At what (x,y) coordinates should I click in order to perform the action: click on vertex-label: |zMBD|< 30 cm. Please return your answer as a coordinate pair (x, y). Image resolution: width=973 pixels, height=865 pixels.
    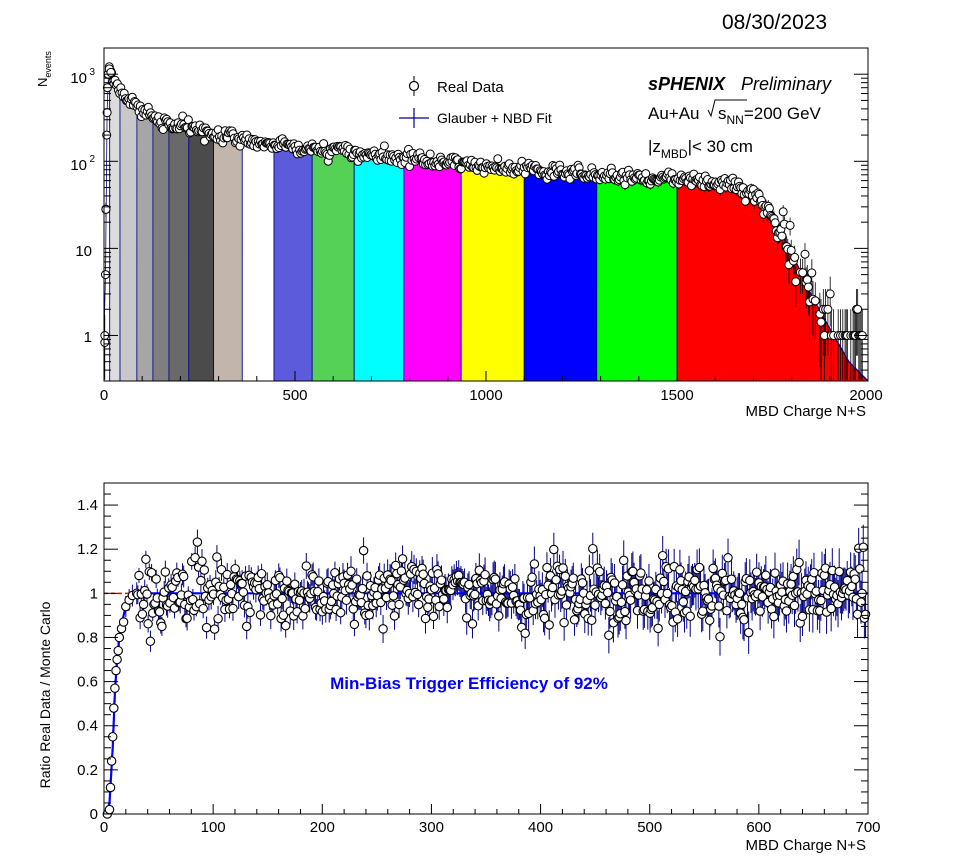
    Looking at the image, I should click on (700, 149).